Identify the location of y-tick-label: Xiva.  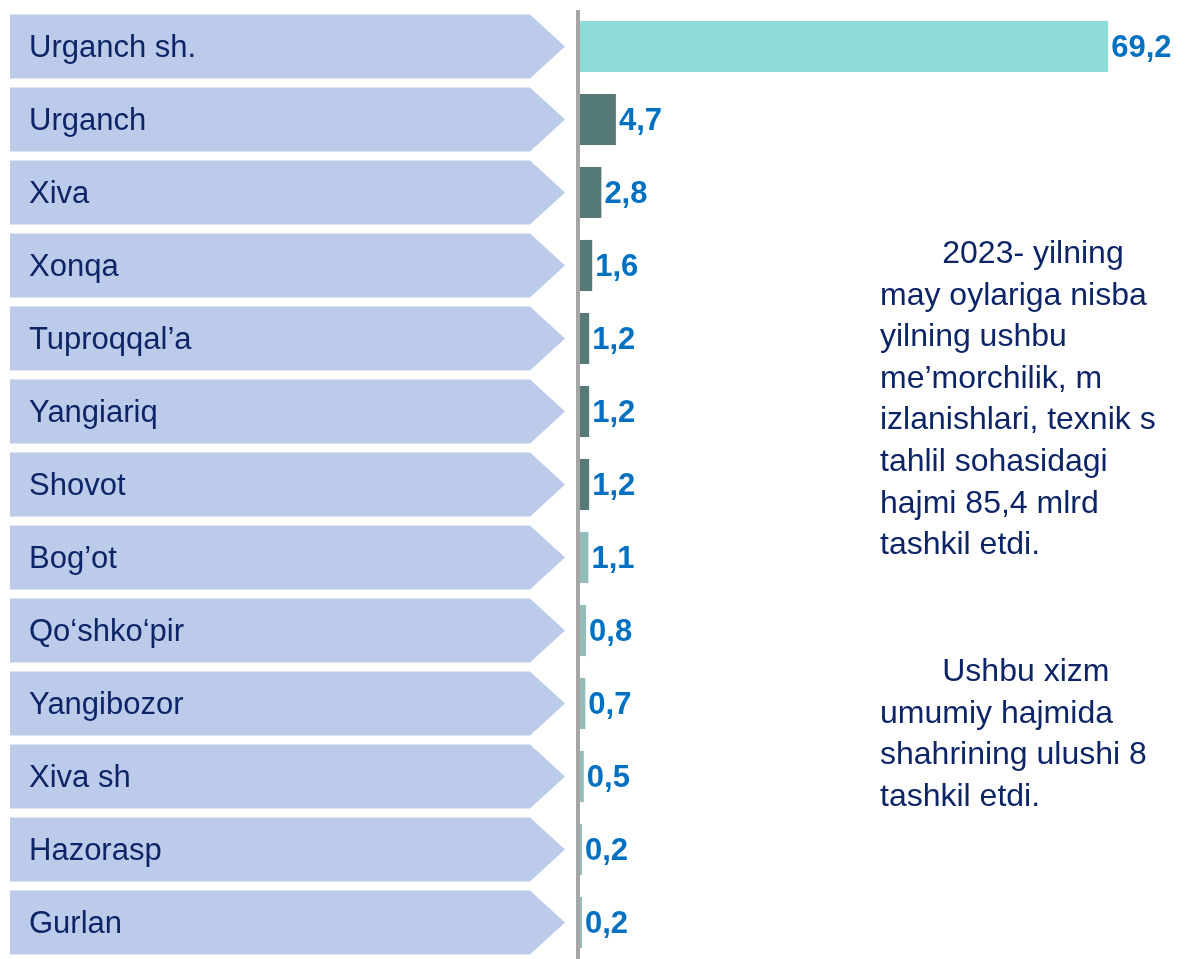
(60, 192).